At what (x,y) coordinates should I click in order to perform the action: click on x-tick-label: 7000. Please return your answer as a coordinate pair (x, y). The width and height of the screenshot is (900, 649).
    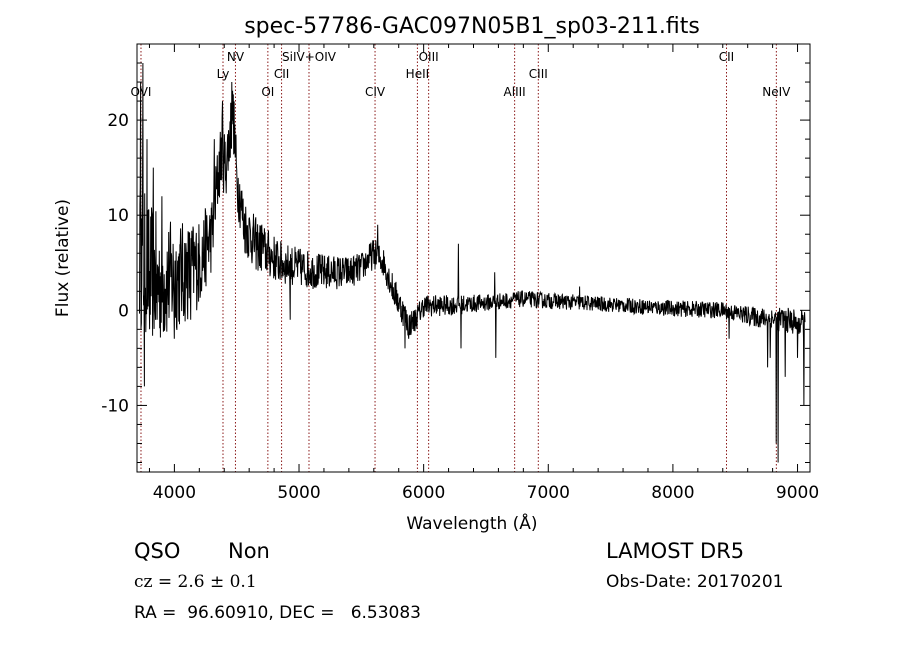
    Looking at the image, I should click on (548, 493).